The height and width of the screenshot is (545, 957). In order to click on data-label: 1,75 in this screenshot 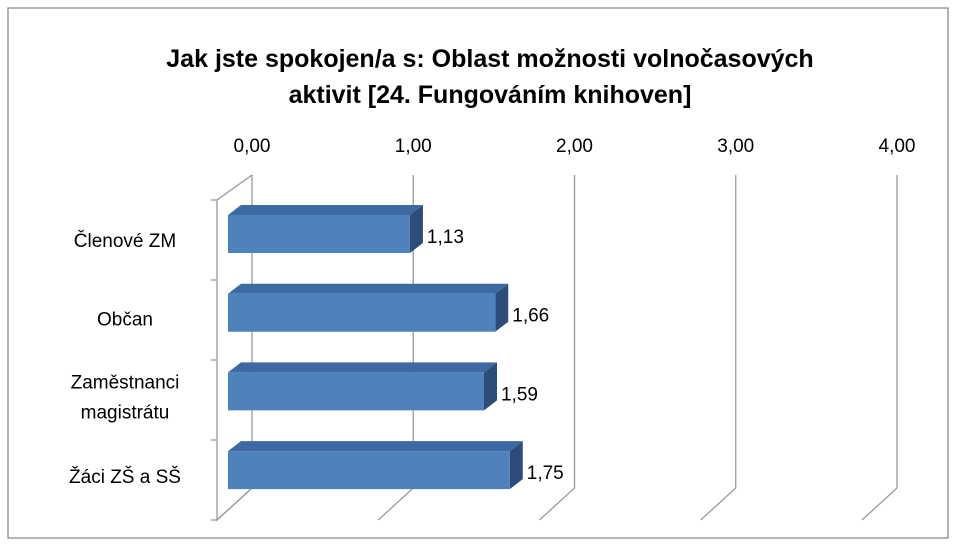, I will do `click(545, 473)`.